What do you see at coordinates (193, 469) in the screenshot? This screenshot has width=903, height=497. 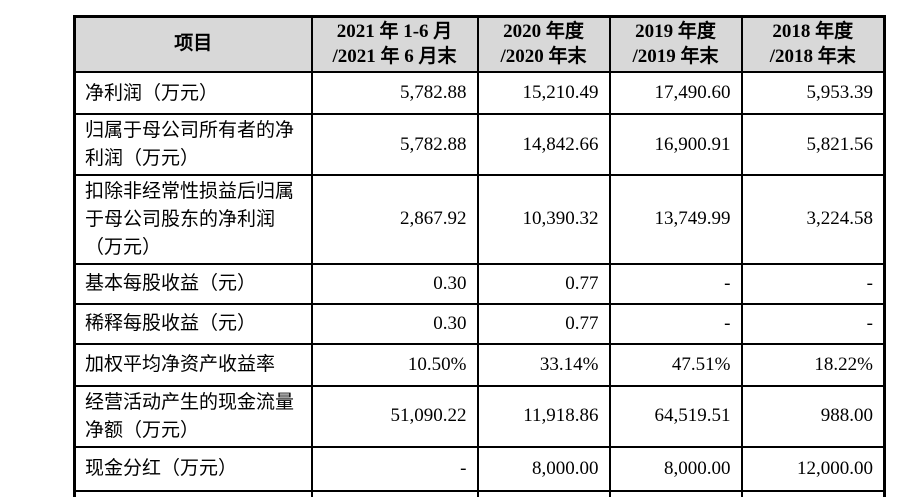 I see `row-label: 现金分红（万元）` at bounding box center [193, 469].